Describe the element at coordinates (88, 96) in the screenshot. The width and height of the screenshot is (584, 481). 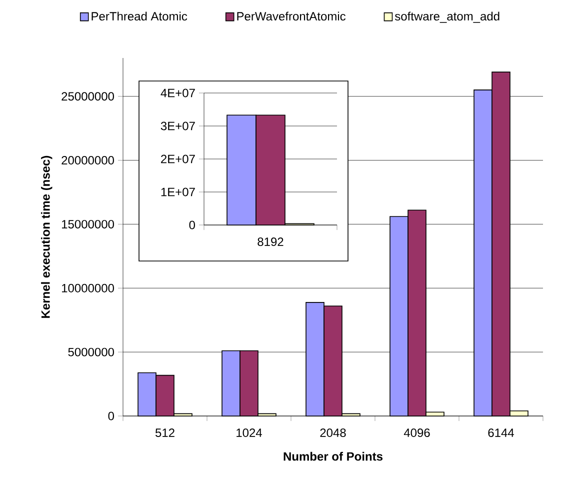
I see `y-tick-label: 25000000` at that location.